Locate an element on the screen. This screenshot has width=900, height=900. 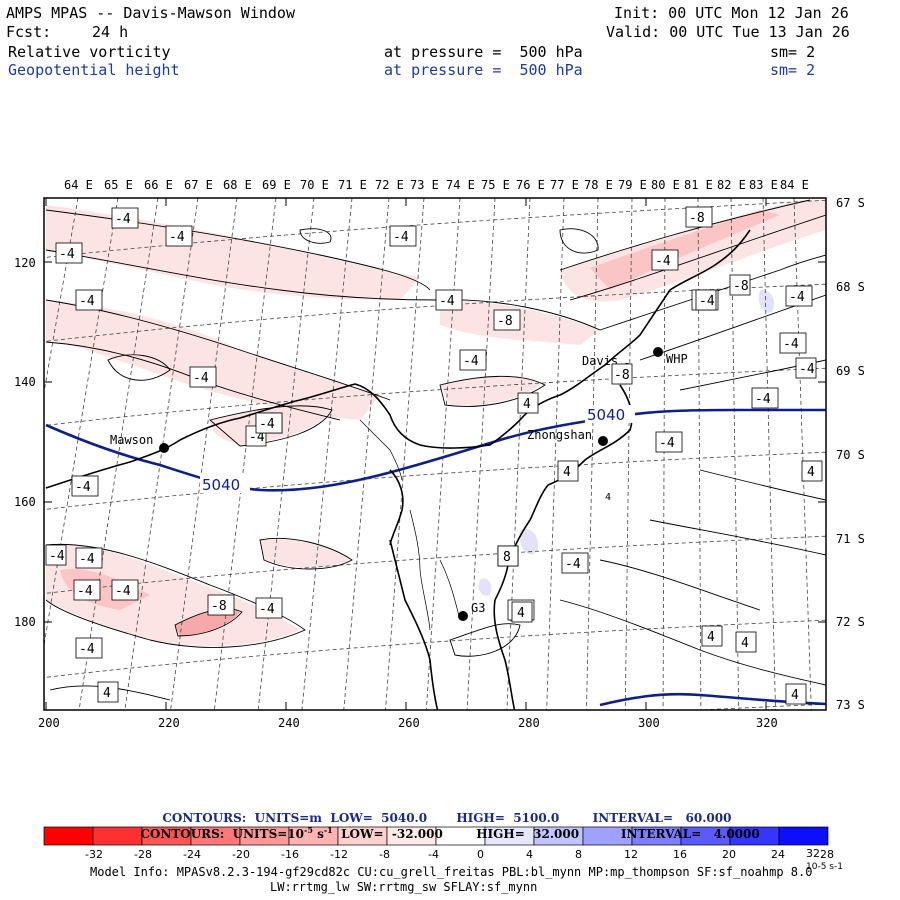
colorbar-unit-exponent: 10-5 s-1 is located at coordinates (824, 867).